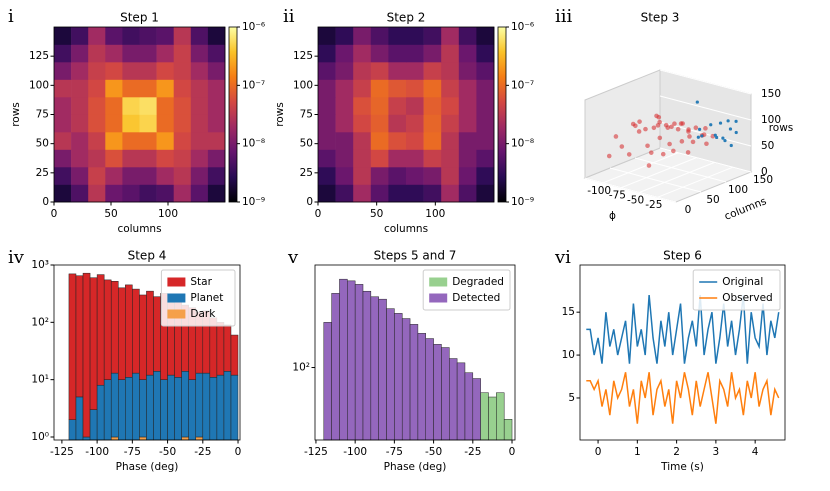  Describe the element at coordinates (747, 298) in the screenshot. I see `legend-label: Observed` at that location.